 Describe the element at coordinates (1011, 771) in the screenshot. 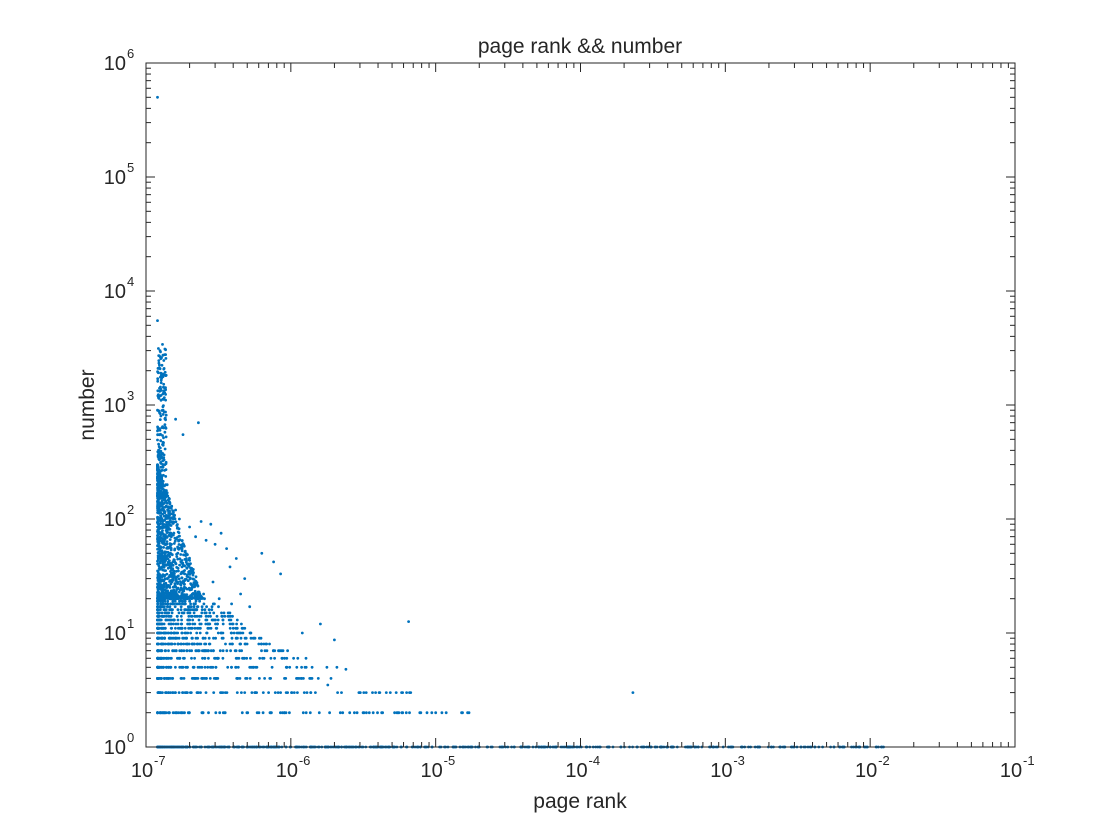

I see `x-tick-label: 10` at that location.